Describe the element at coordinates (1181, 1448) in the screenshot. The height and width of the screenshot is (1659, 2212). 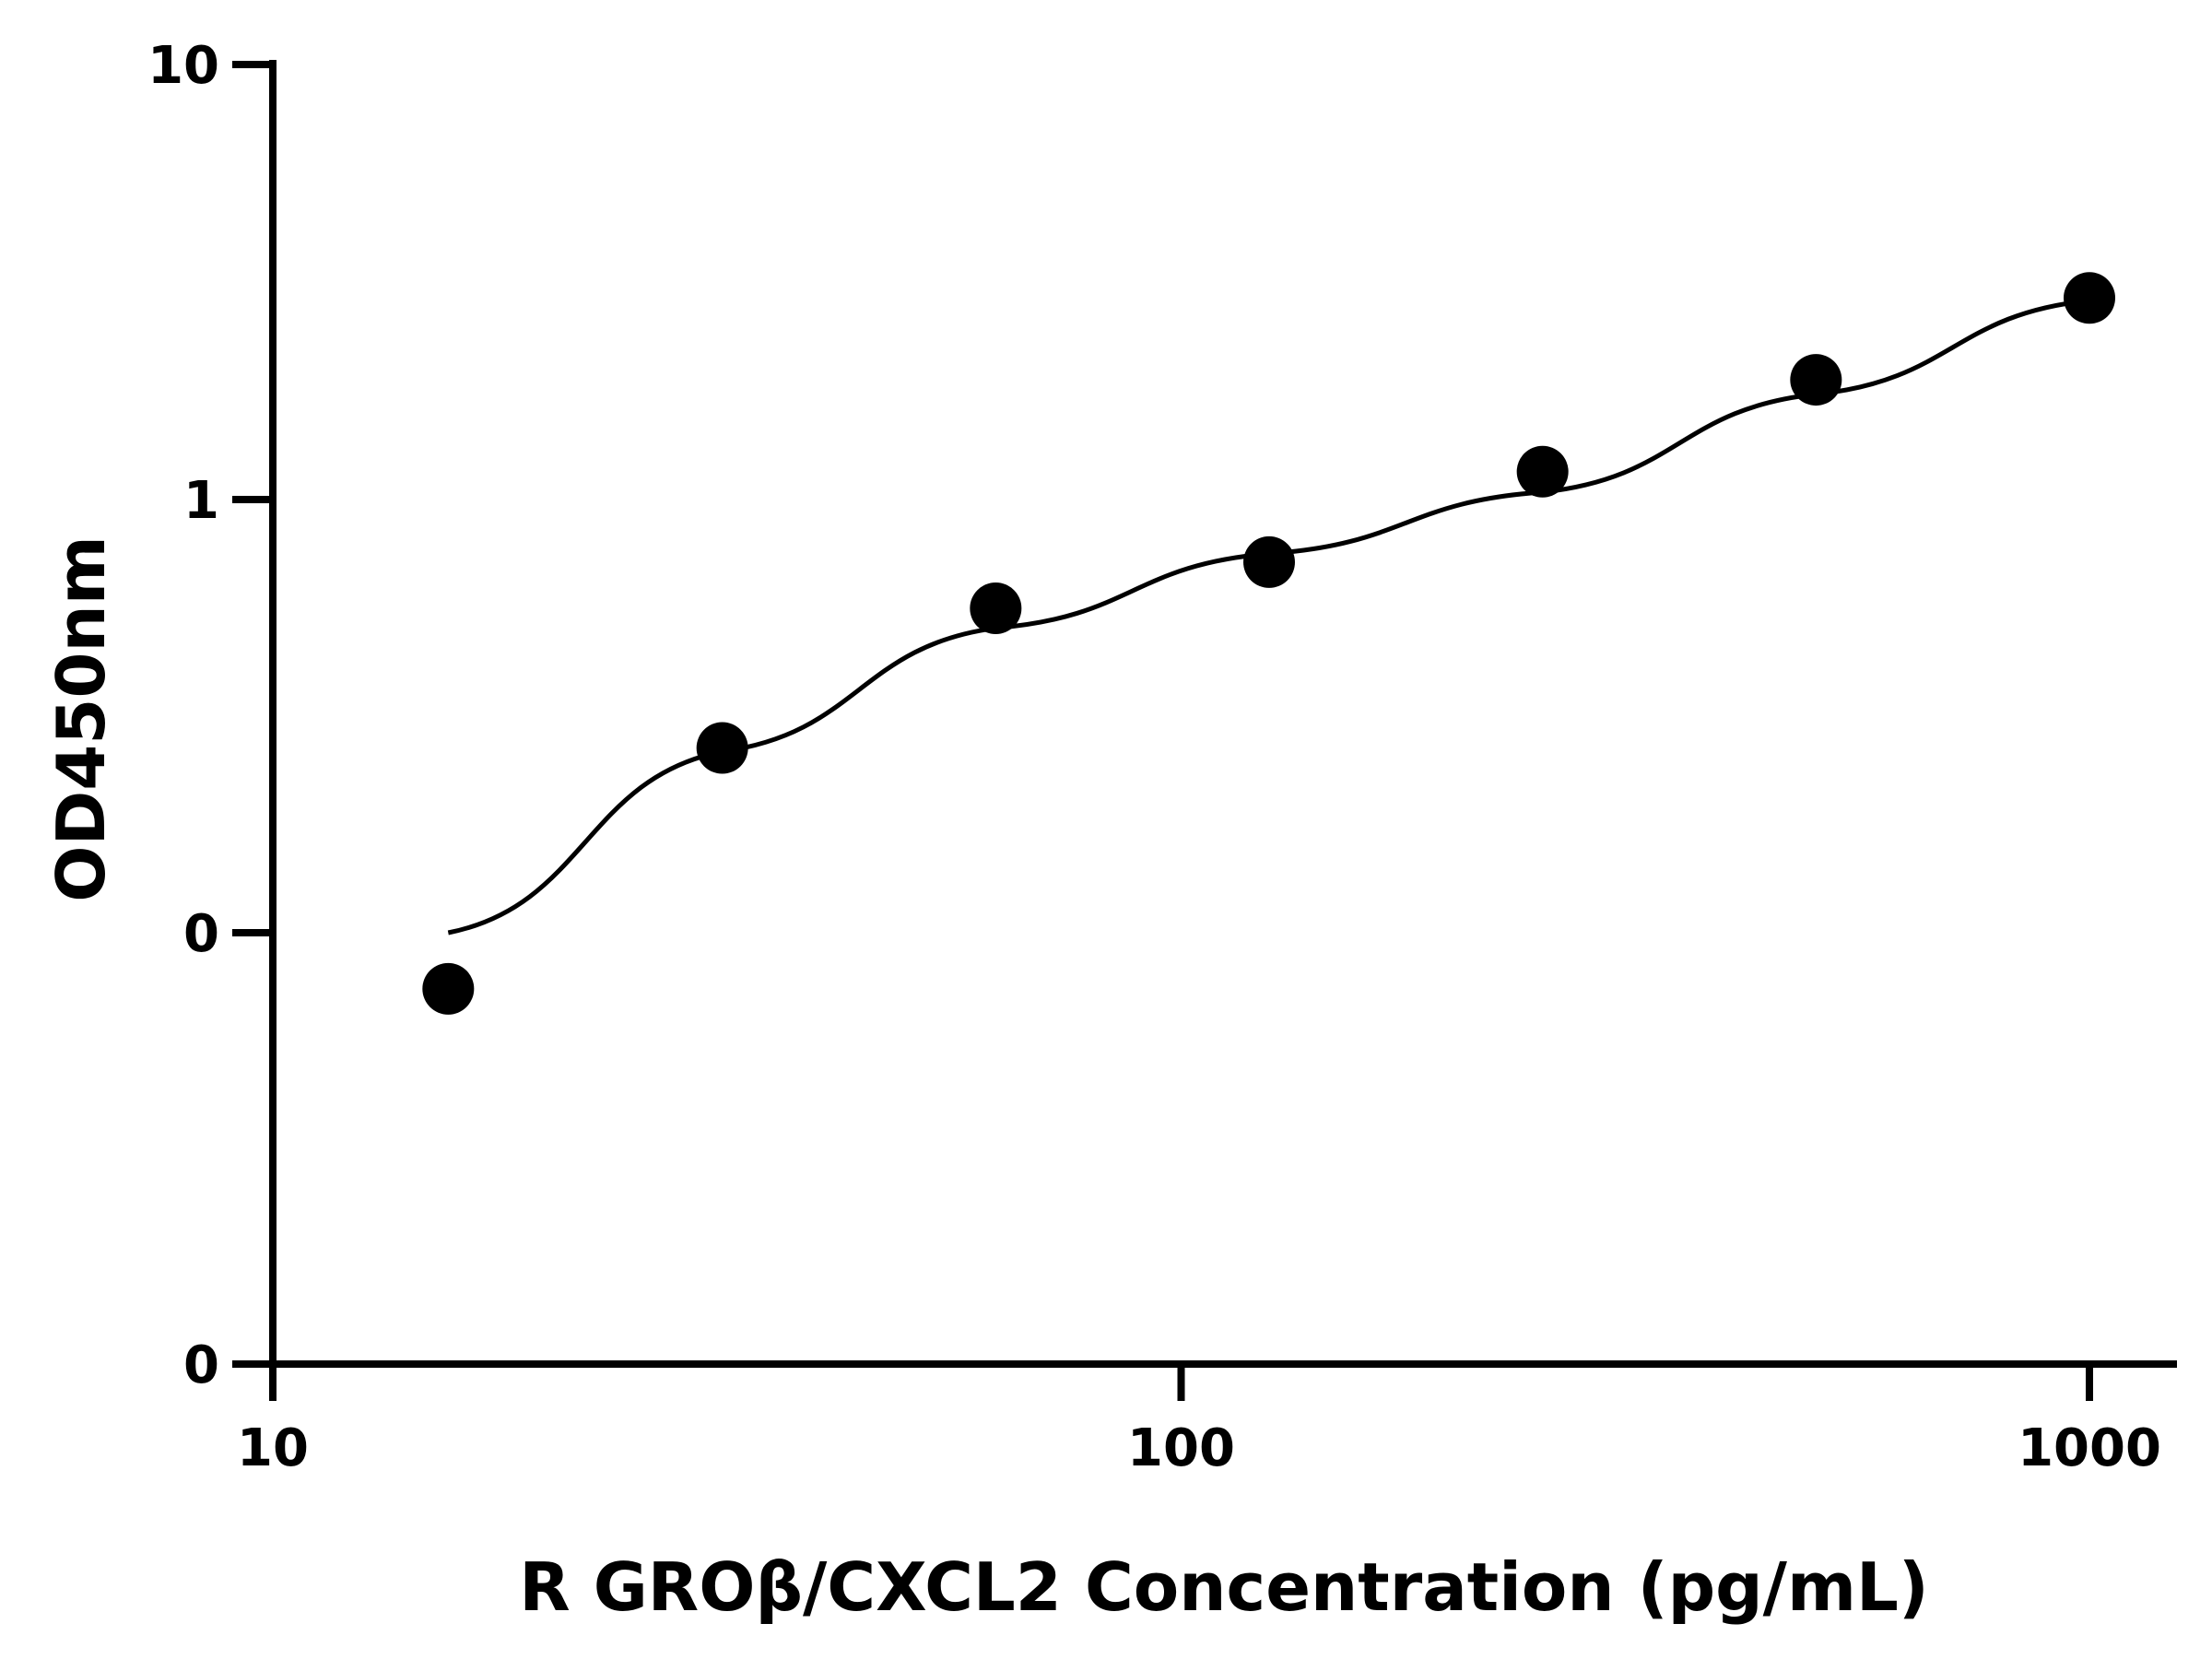
I see `x-tick-label: 100` at that location.